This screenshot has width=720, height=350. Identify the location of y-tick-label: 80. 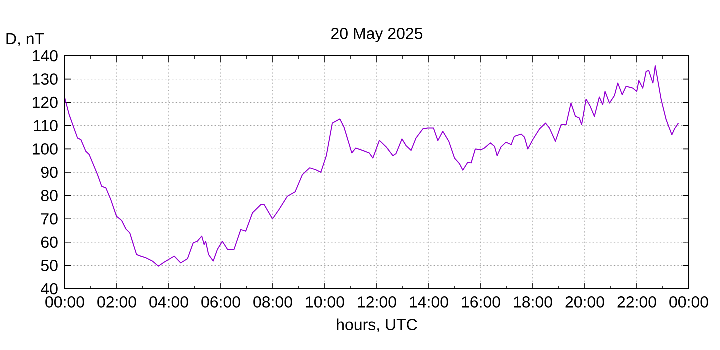
(49, 196).